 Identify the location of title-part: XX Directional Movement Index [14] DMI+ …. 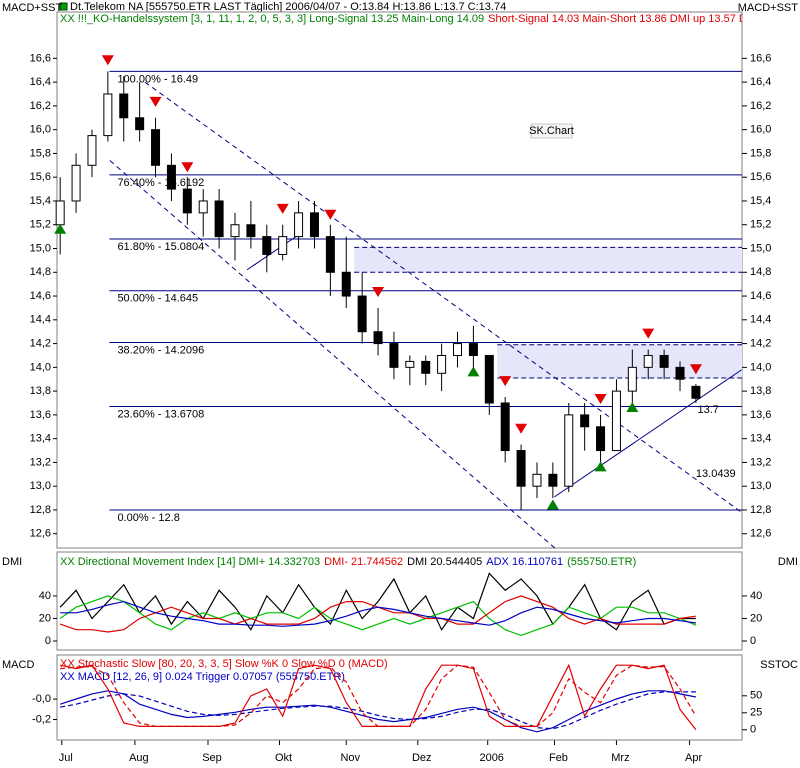
(190, 562).